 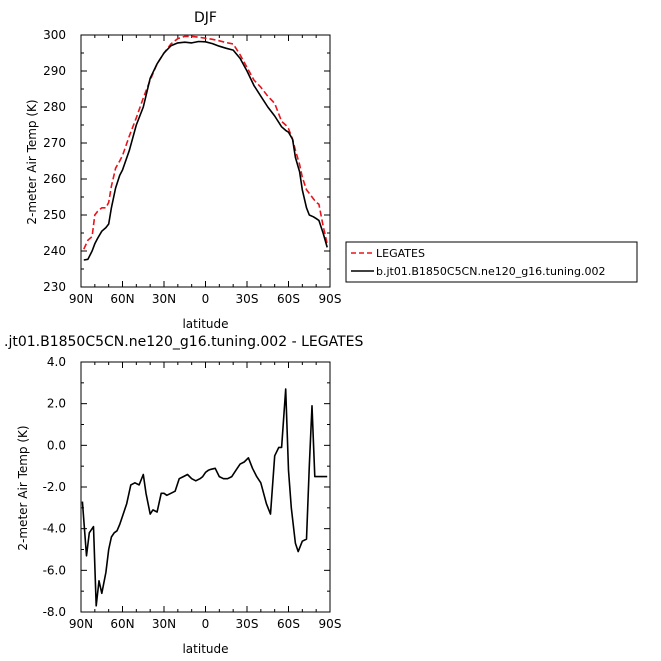 What do you see at coordinates (54, 529) in the screenshot?
I see `bottom-y-tick-label: -4.0` at bounding box center [54, 529].